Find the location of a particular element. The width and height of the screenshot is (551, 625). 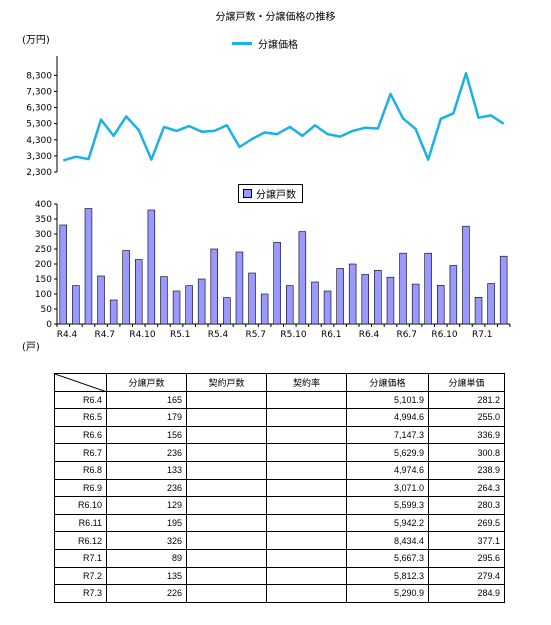

cell-price: 5,629.9 is located at coordinates (387, 452).